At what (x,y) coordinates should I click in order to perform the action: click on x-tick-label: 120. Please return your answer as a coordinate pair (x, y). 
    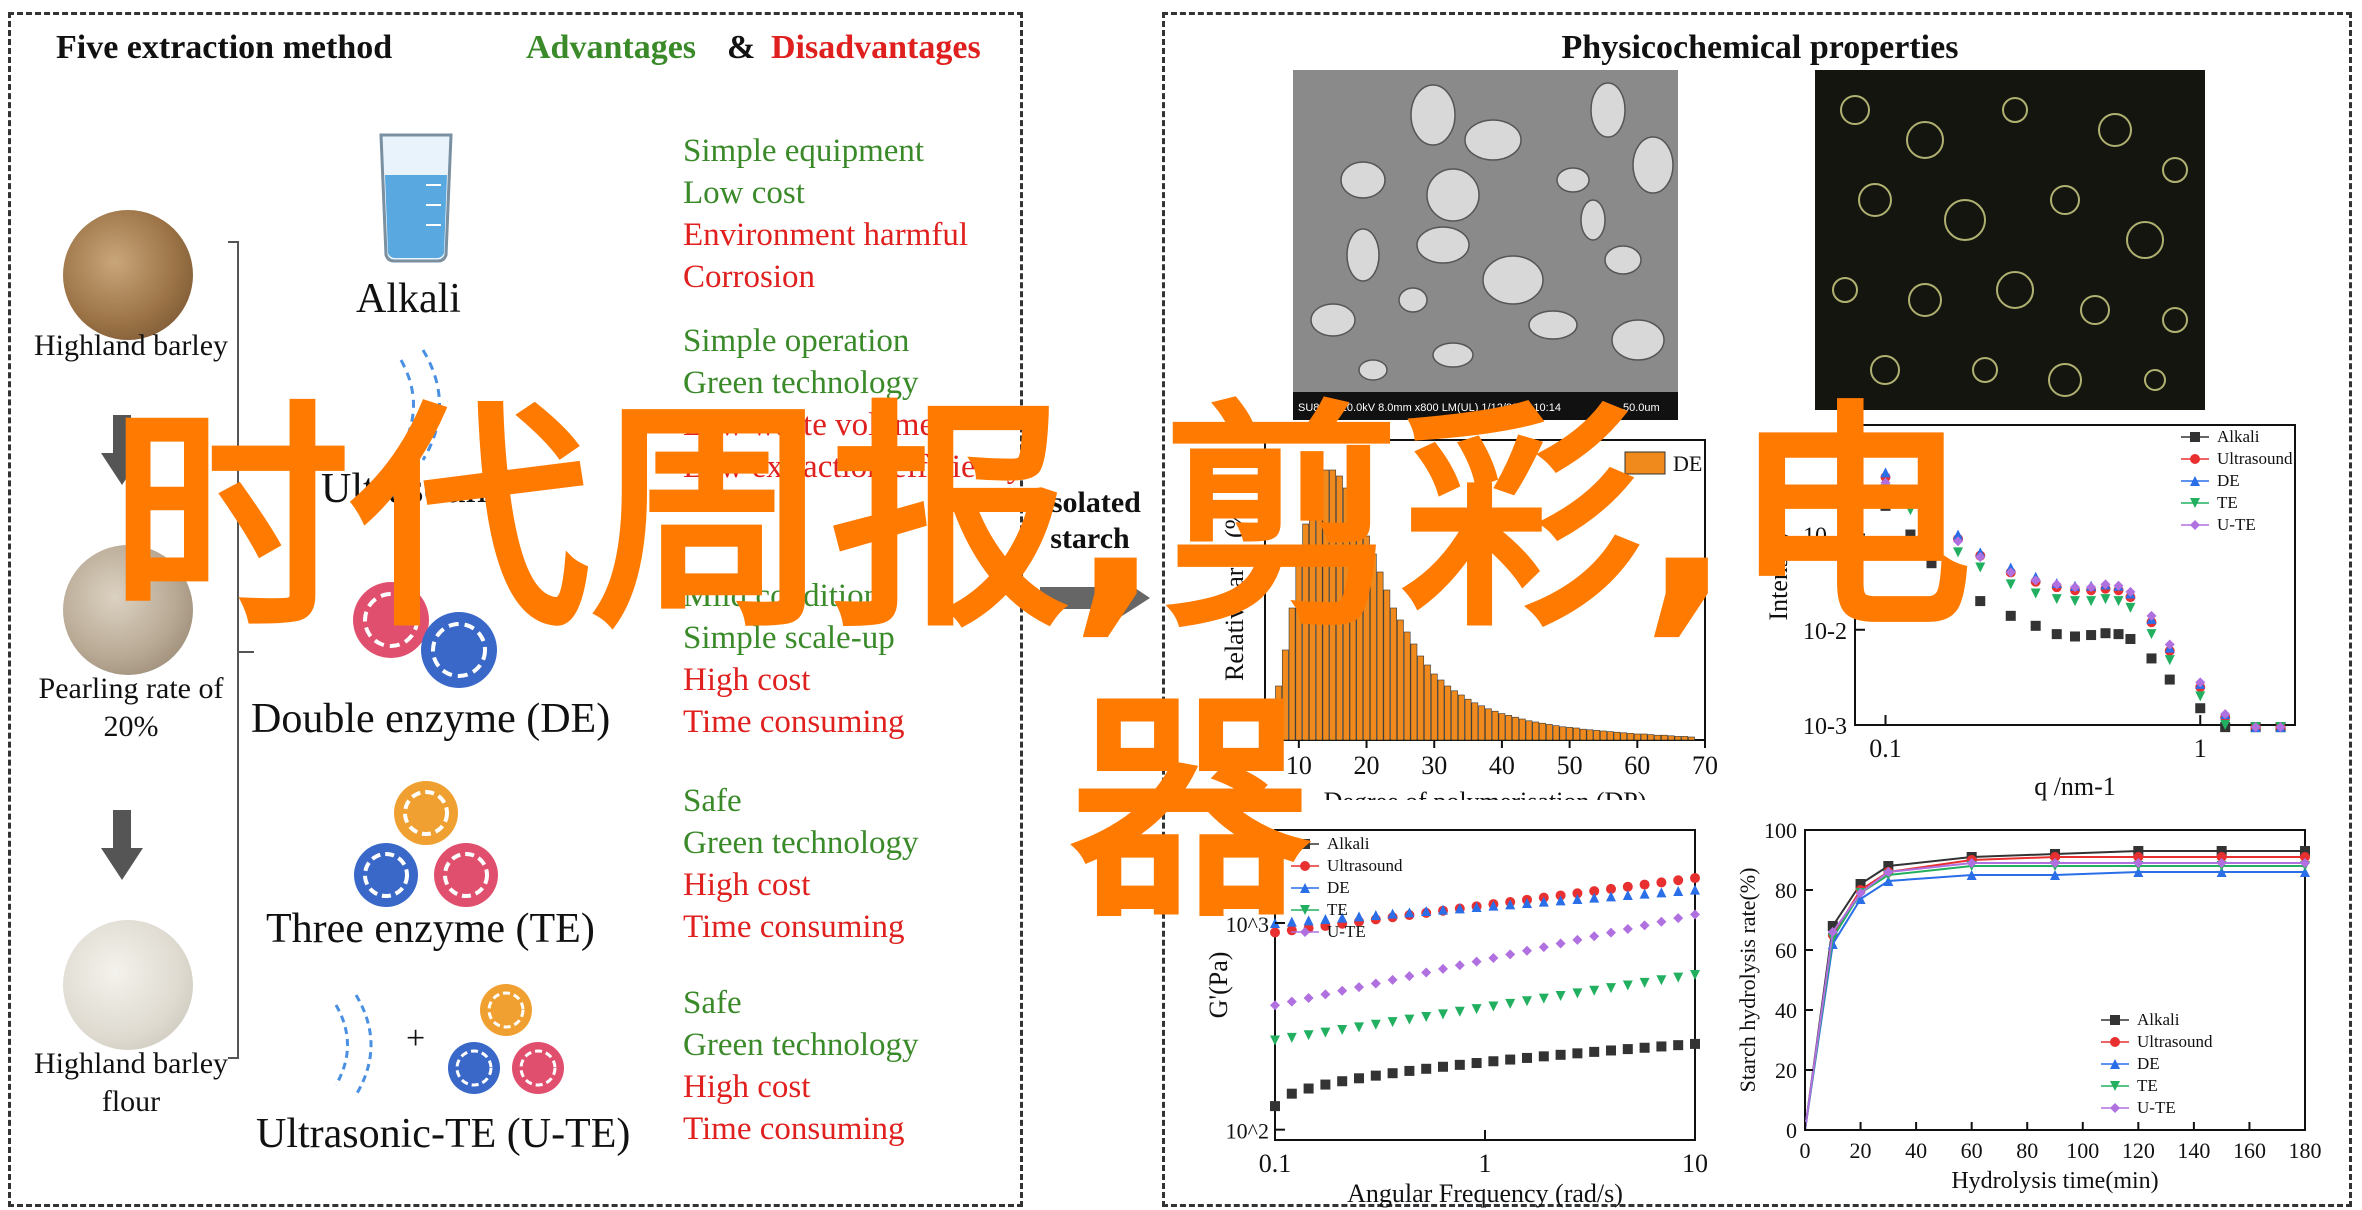
    Looking at the image, I should click on (2138, 1150).